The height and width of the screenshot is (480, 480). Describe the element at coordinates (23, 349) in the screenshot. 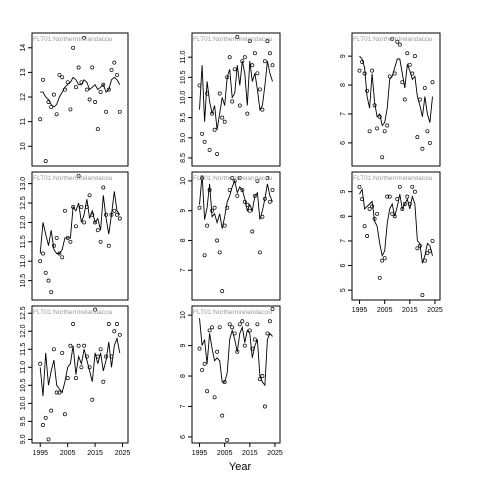

I see `y-tick-label: 11.5` at that location.